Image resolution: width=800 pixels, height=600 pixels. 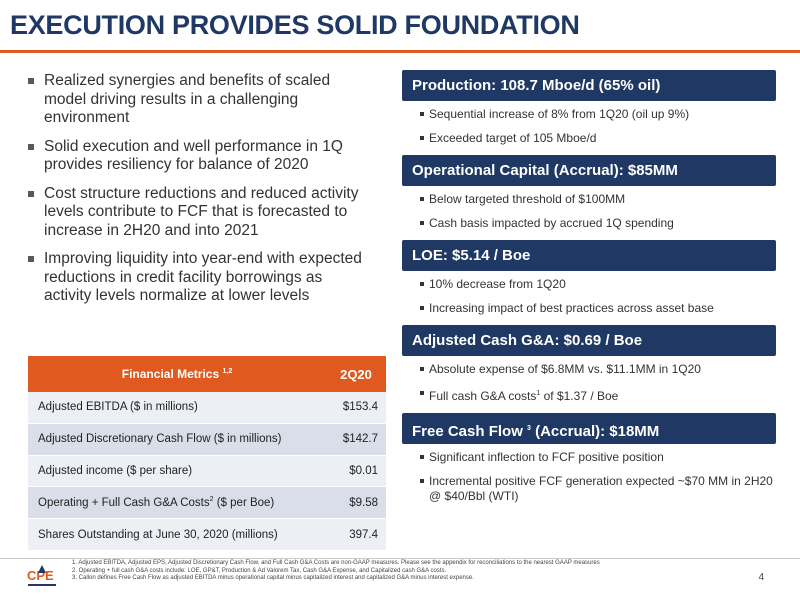 What do you see at coordinates (400, 51) in the screenshot?
I see `title-divider` at bounding box center [400, 51].